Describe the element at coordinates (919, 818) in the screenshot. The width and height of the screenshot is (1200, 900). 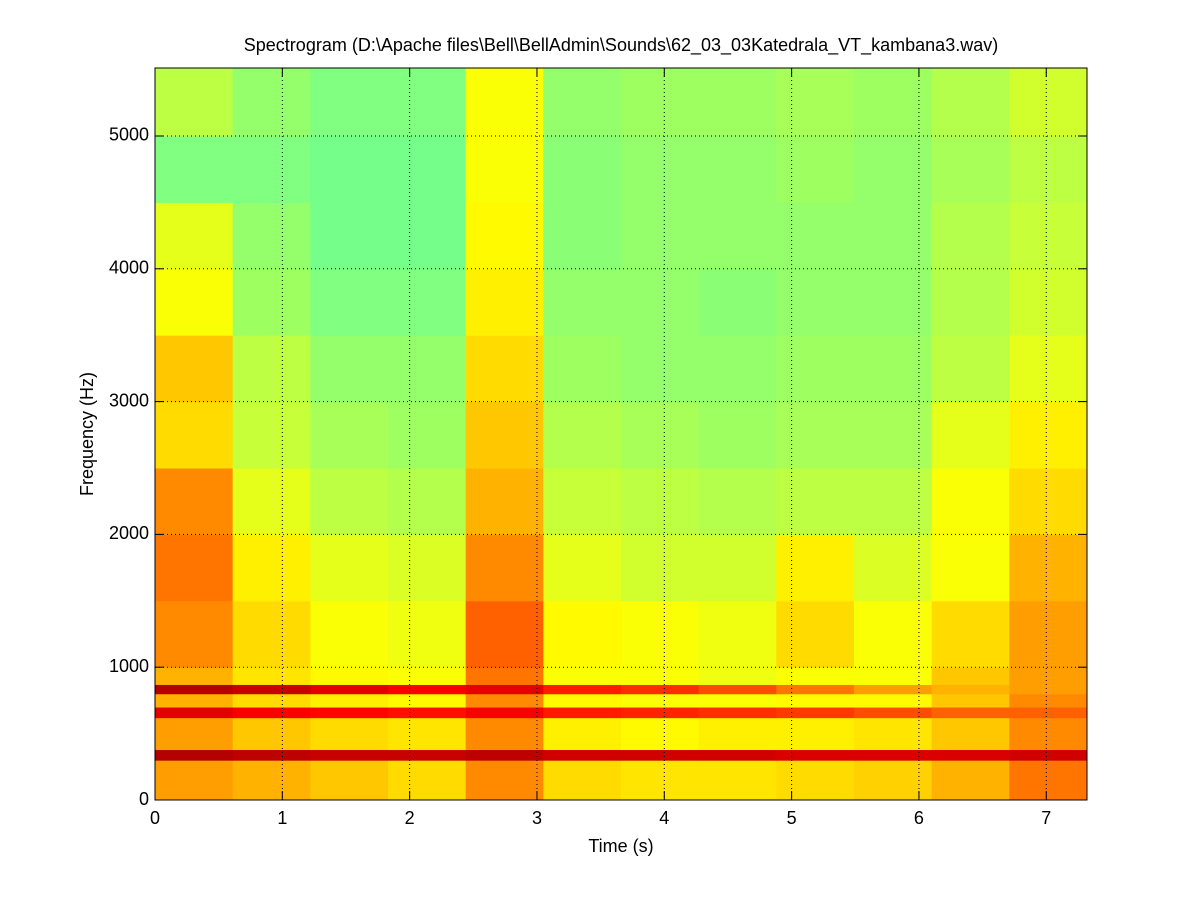
I see `x-tick-label: 6` at that location.